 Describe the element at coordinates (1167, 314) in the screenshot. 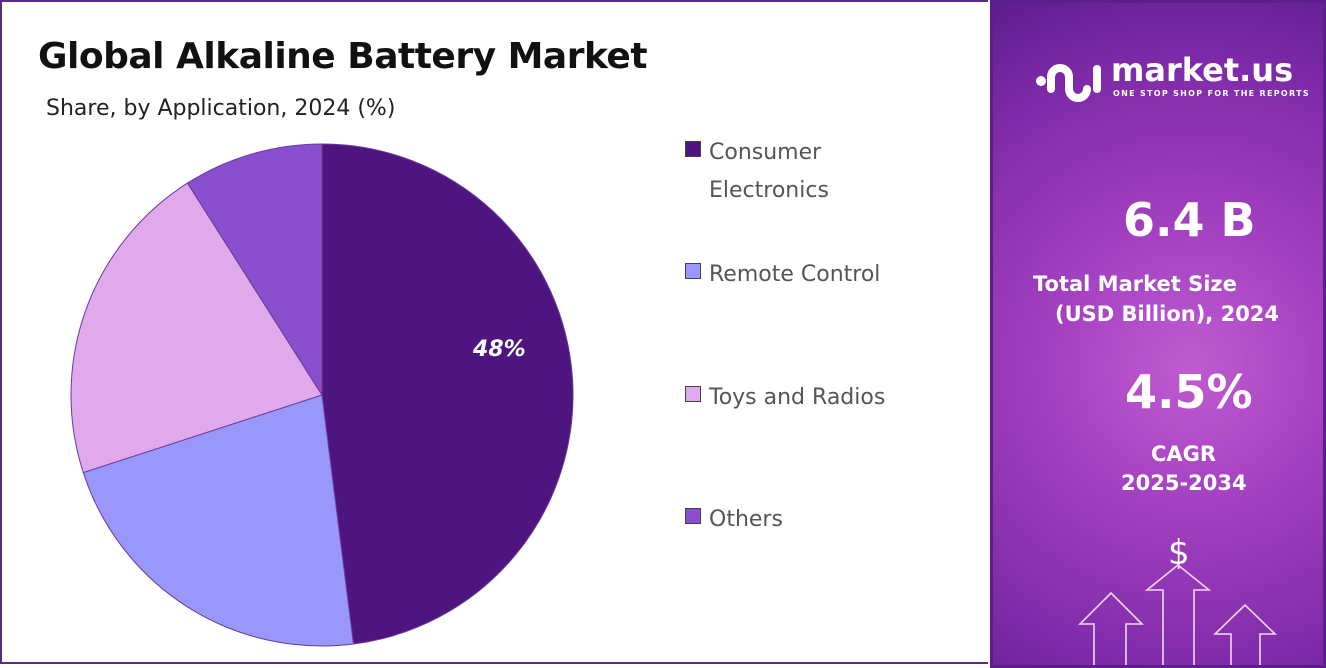

I see `market-size-label-year: (USD Billion), 2024` at that location.